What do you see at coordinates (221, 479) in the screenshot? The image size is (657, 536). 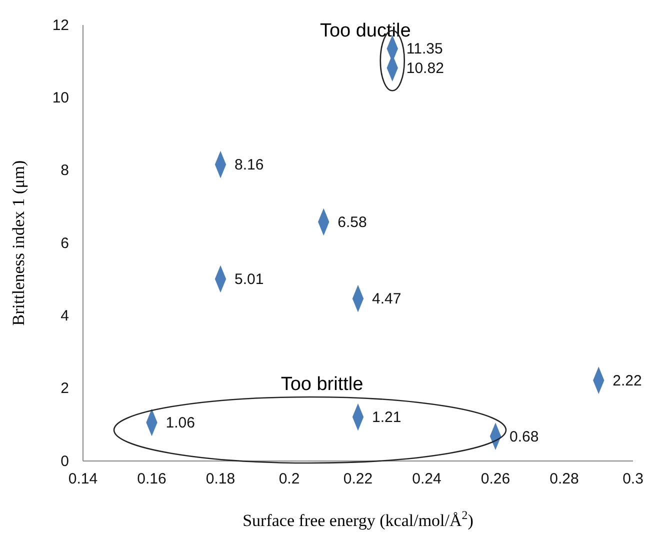 I see `x-tick-label: 0.18` at bounding box center [221, 479].